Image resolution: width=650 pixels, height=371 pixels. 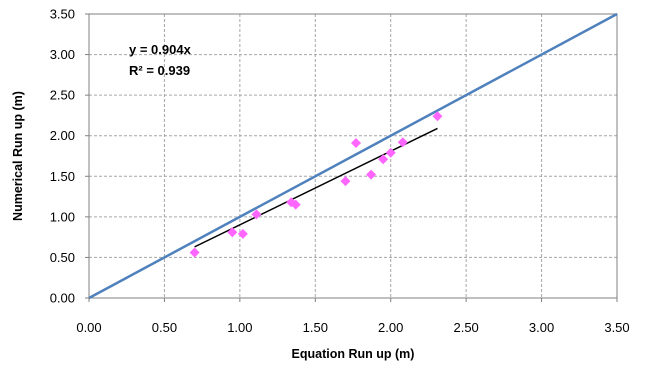 What do you see at coordinates (62, 257) in the screenshot?
I see `y-tick-label: 0.50` at bounding box center [62, 257].